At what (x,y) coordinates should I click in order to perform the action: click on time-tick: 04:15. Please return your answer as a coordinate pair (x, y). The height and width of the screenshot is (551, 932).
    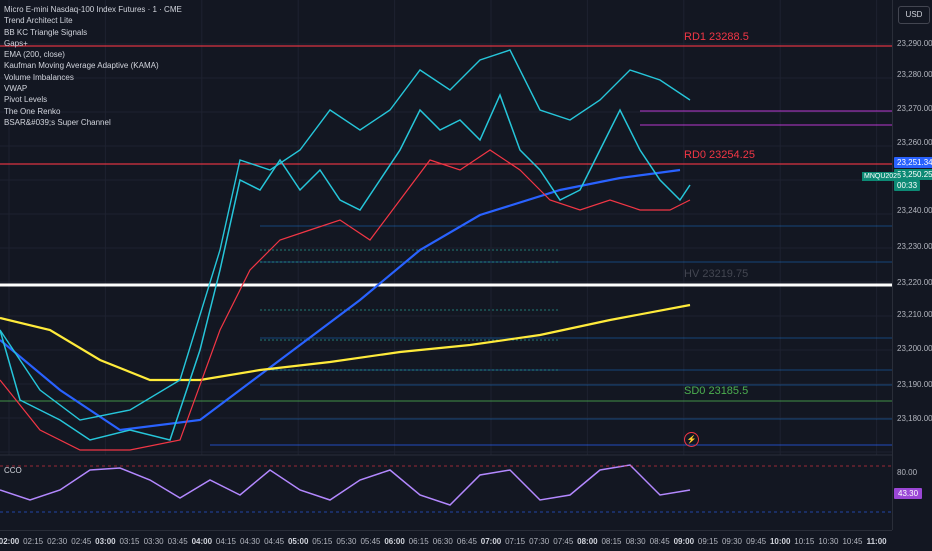
    Looking at the image, I should click on (225, 541).